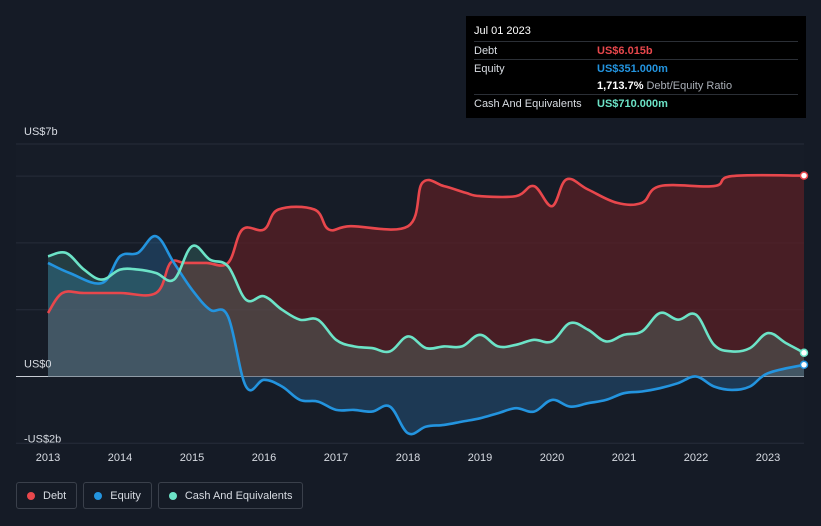 The width and height of the screenshot is (821, 526). Describe the element at coordinates (125, 495) in the screenshot. I see `legend-equity-label: Equity` at that location.